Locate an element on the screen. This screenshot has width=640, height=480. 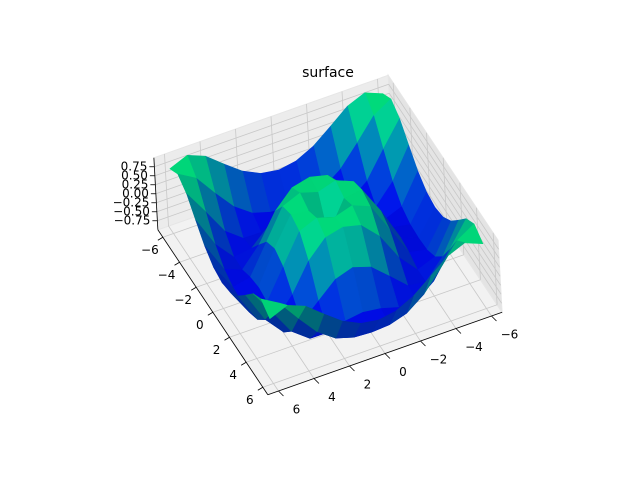
x-axis-line is located at coordinates (385, 353).